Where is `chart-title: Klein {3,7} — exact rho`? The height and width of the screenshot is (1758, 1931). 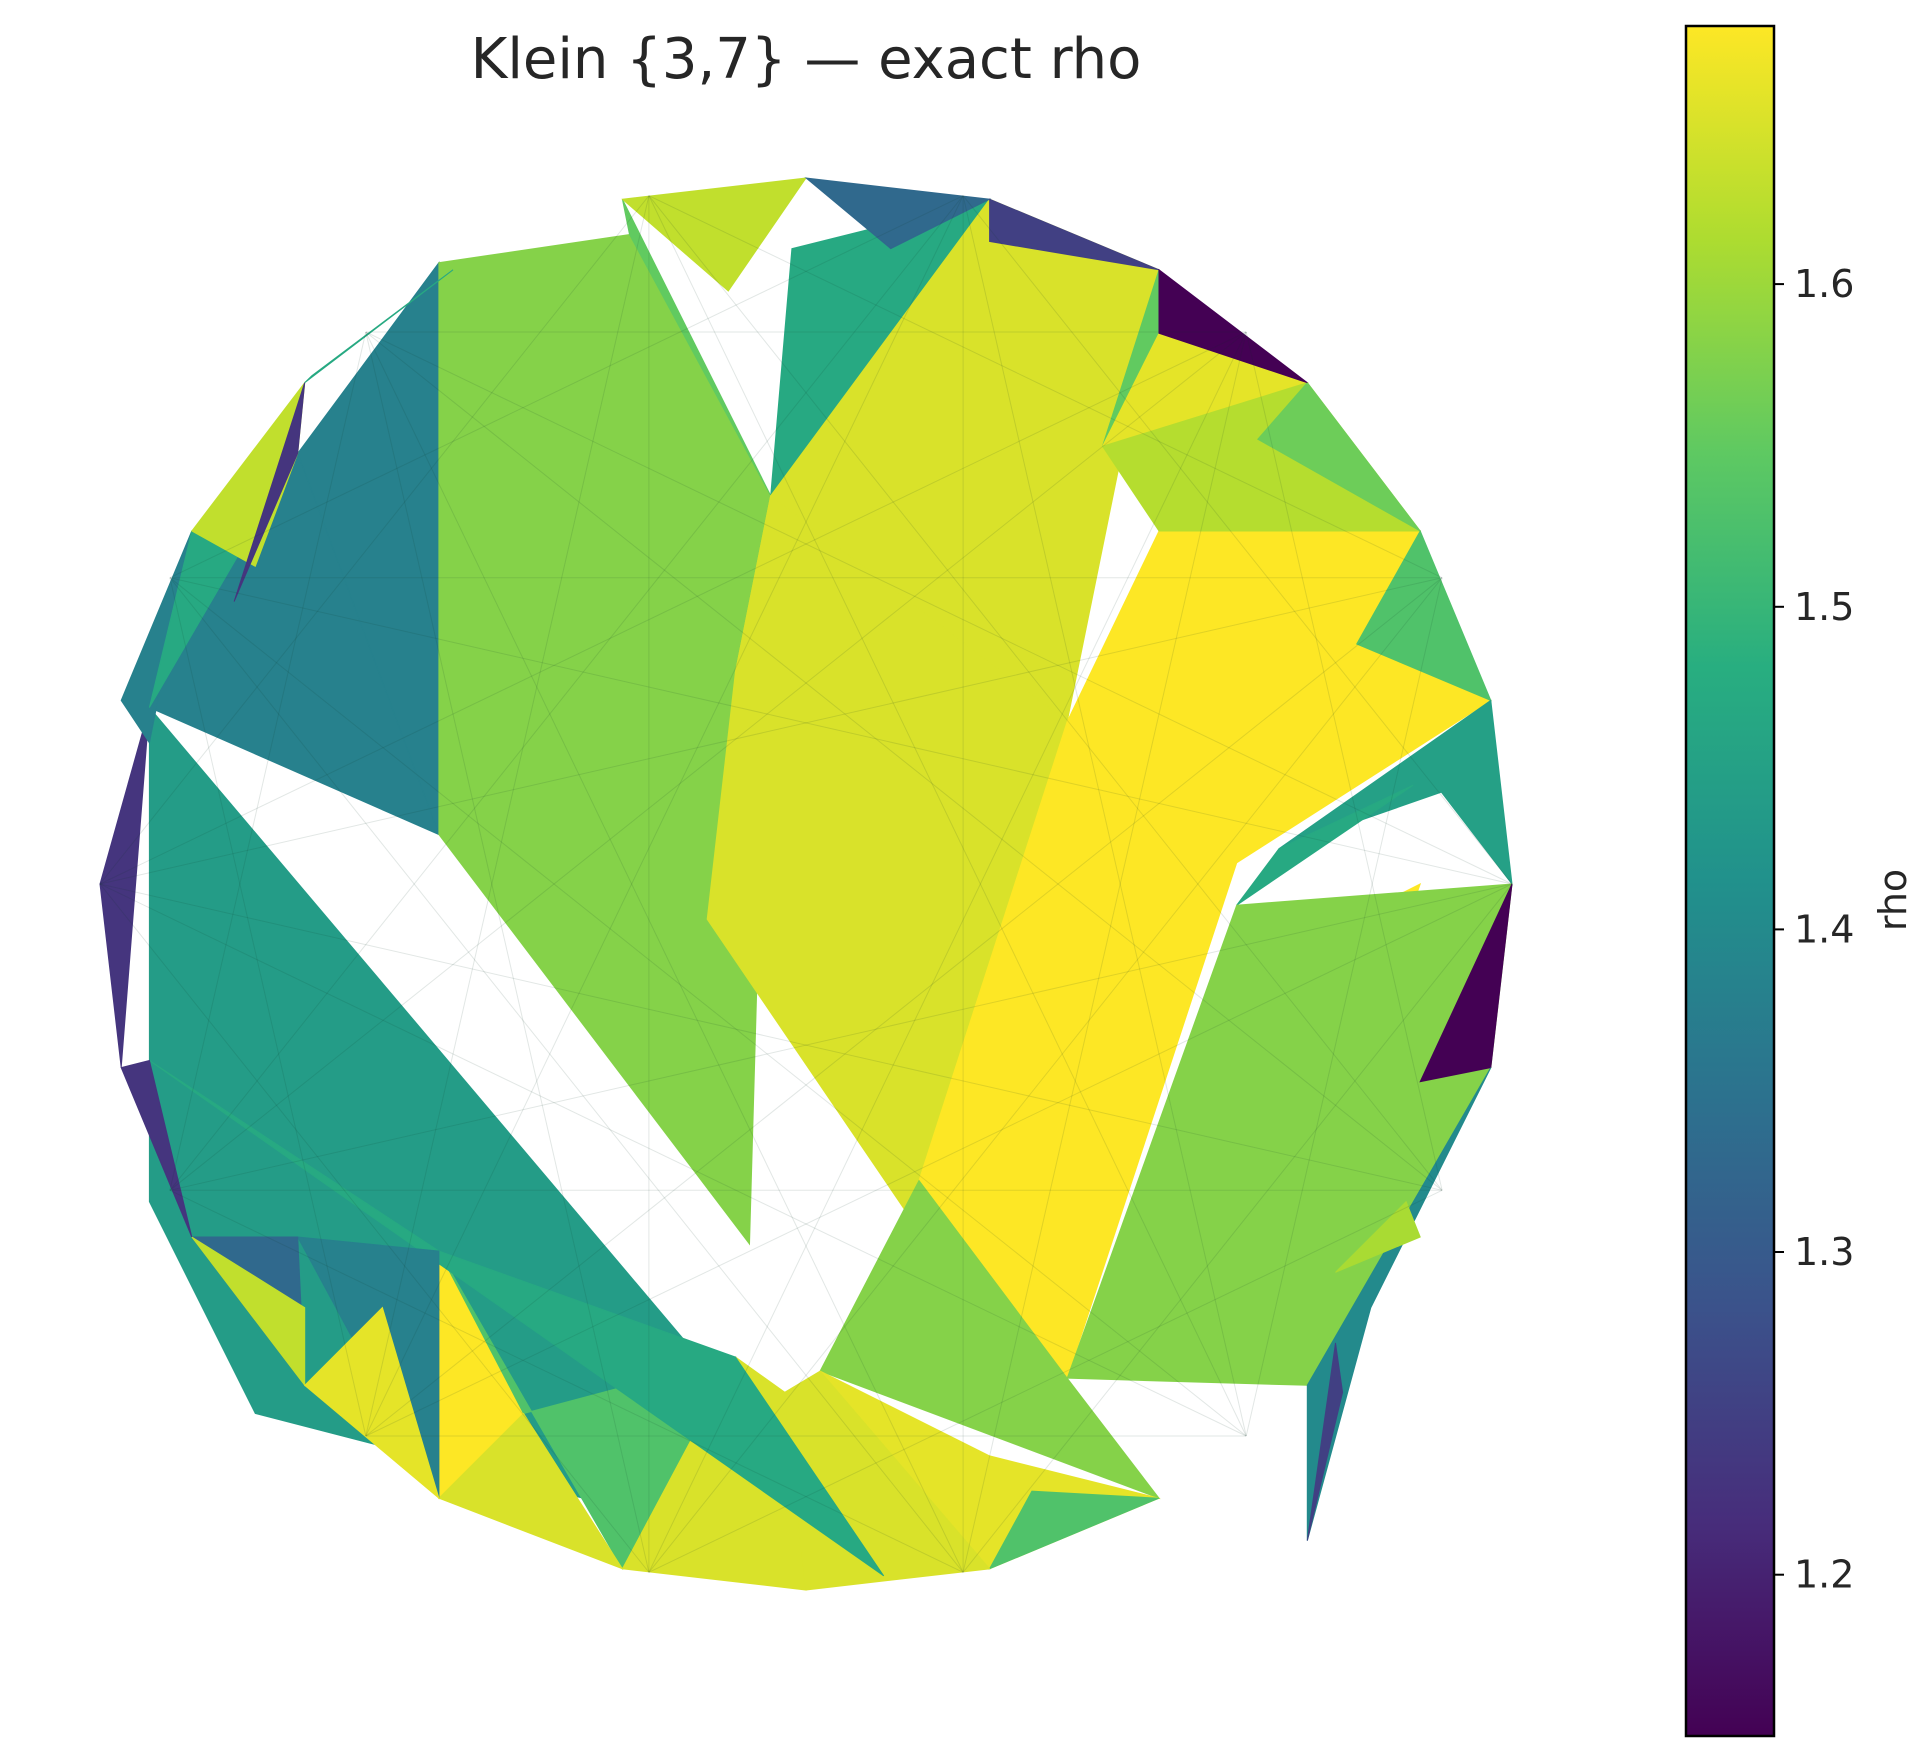
chart-title: Klein {3,7} — exact rho is located at coordinates (806, 59).